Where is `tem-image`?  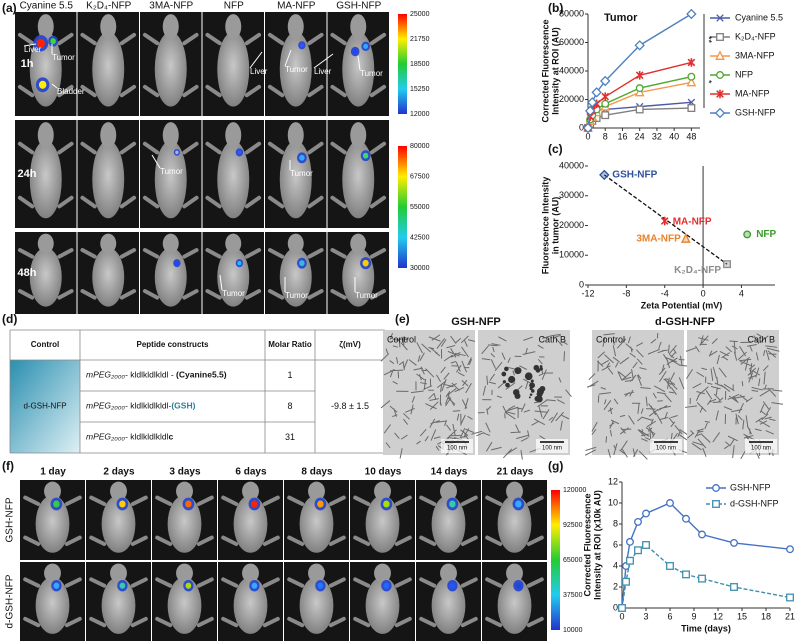 tem-image is located at coordinates (524, 392).